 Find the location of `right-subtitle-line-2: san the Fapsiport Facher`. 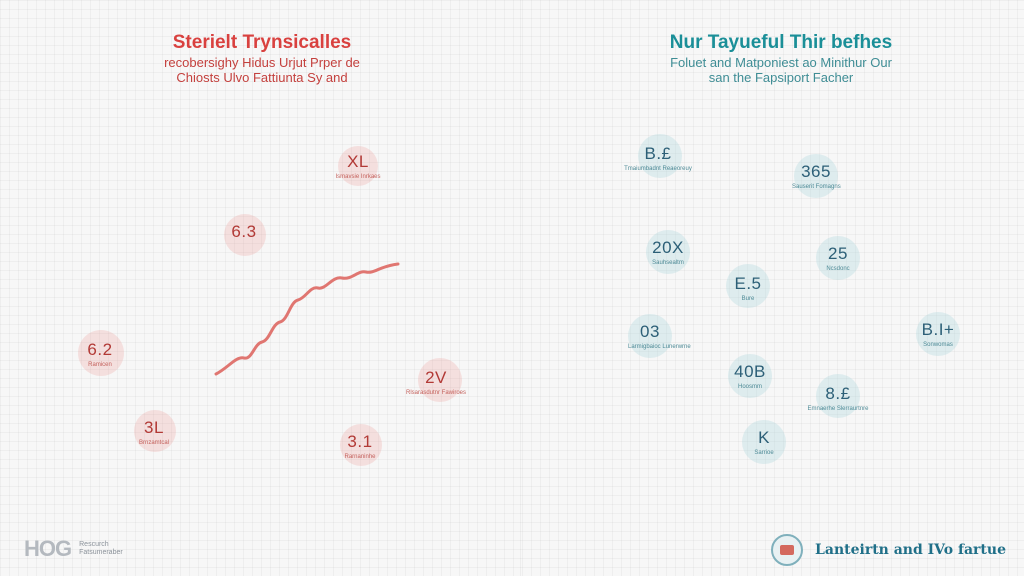

right-subtitle-line-2: san the Fapsiport Facher is located at coordinates (781, 77).